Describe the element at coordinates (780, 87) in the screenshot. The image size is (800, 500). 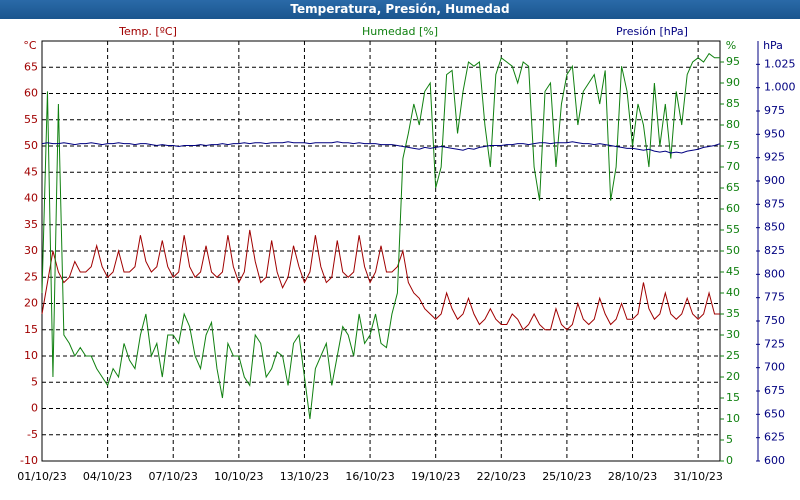
I see `y3-tick-label: 1.000` at that location.